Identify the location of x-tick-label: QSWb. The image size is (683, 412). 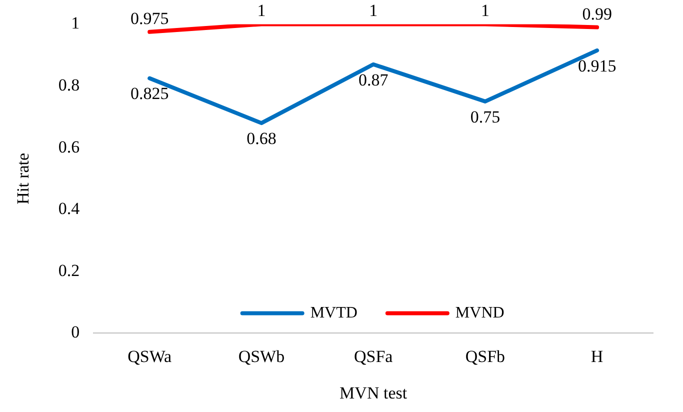
(261, 356).